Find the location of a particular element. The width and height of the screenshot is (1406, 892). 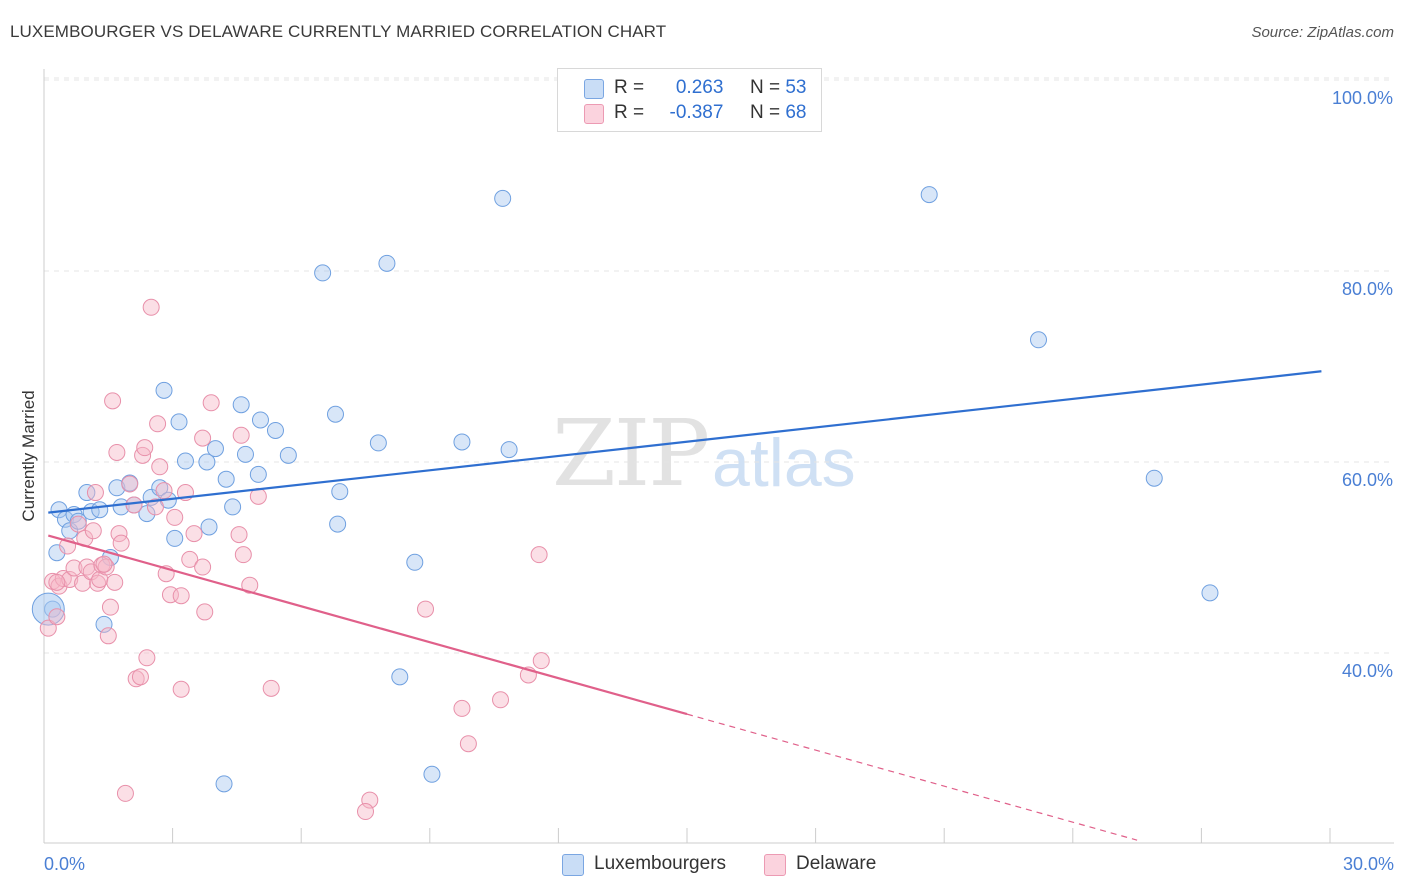

bottom-legend-swatch-blue is located at coordinates (573, 865).